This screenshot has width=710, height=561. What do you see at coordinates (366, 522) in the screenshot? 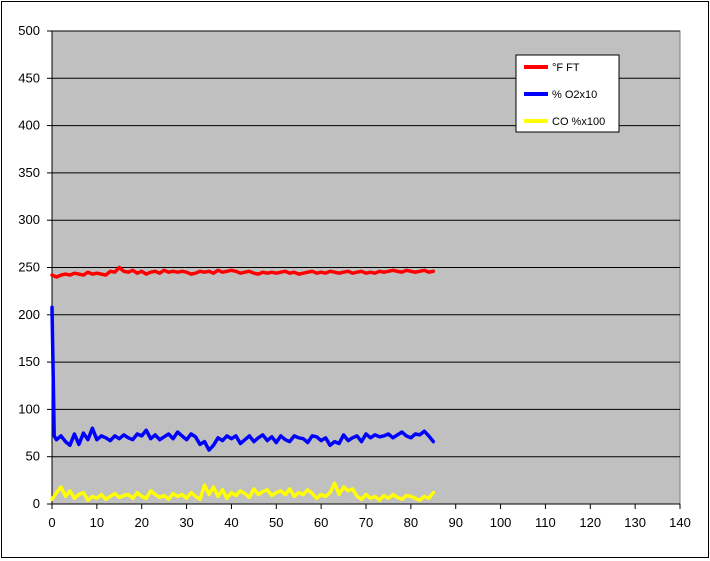
I see `x-tick-label: 70` at bounding box center [366, 522].